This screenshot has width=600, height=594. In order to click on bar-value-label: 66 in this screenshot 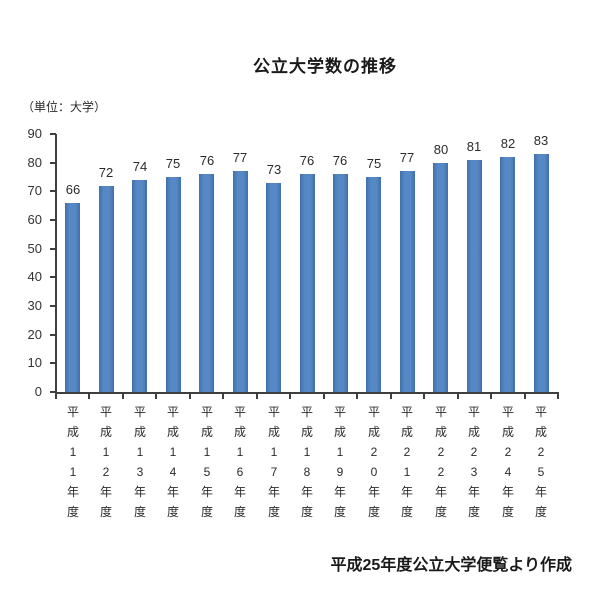, I will do `click(73, 189)`.